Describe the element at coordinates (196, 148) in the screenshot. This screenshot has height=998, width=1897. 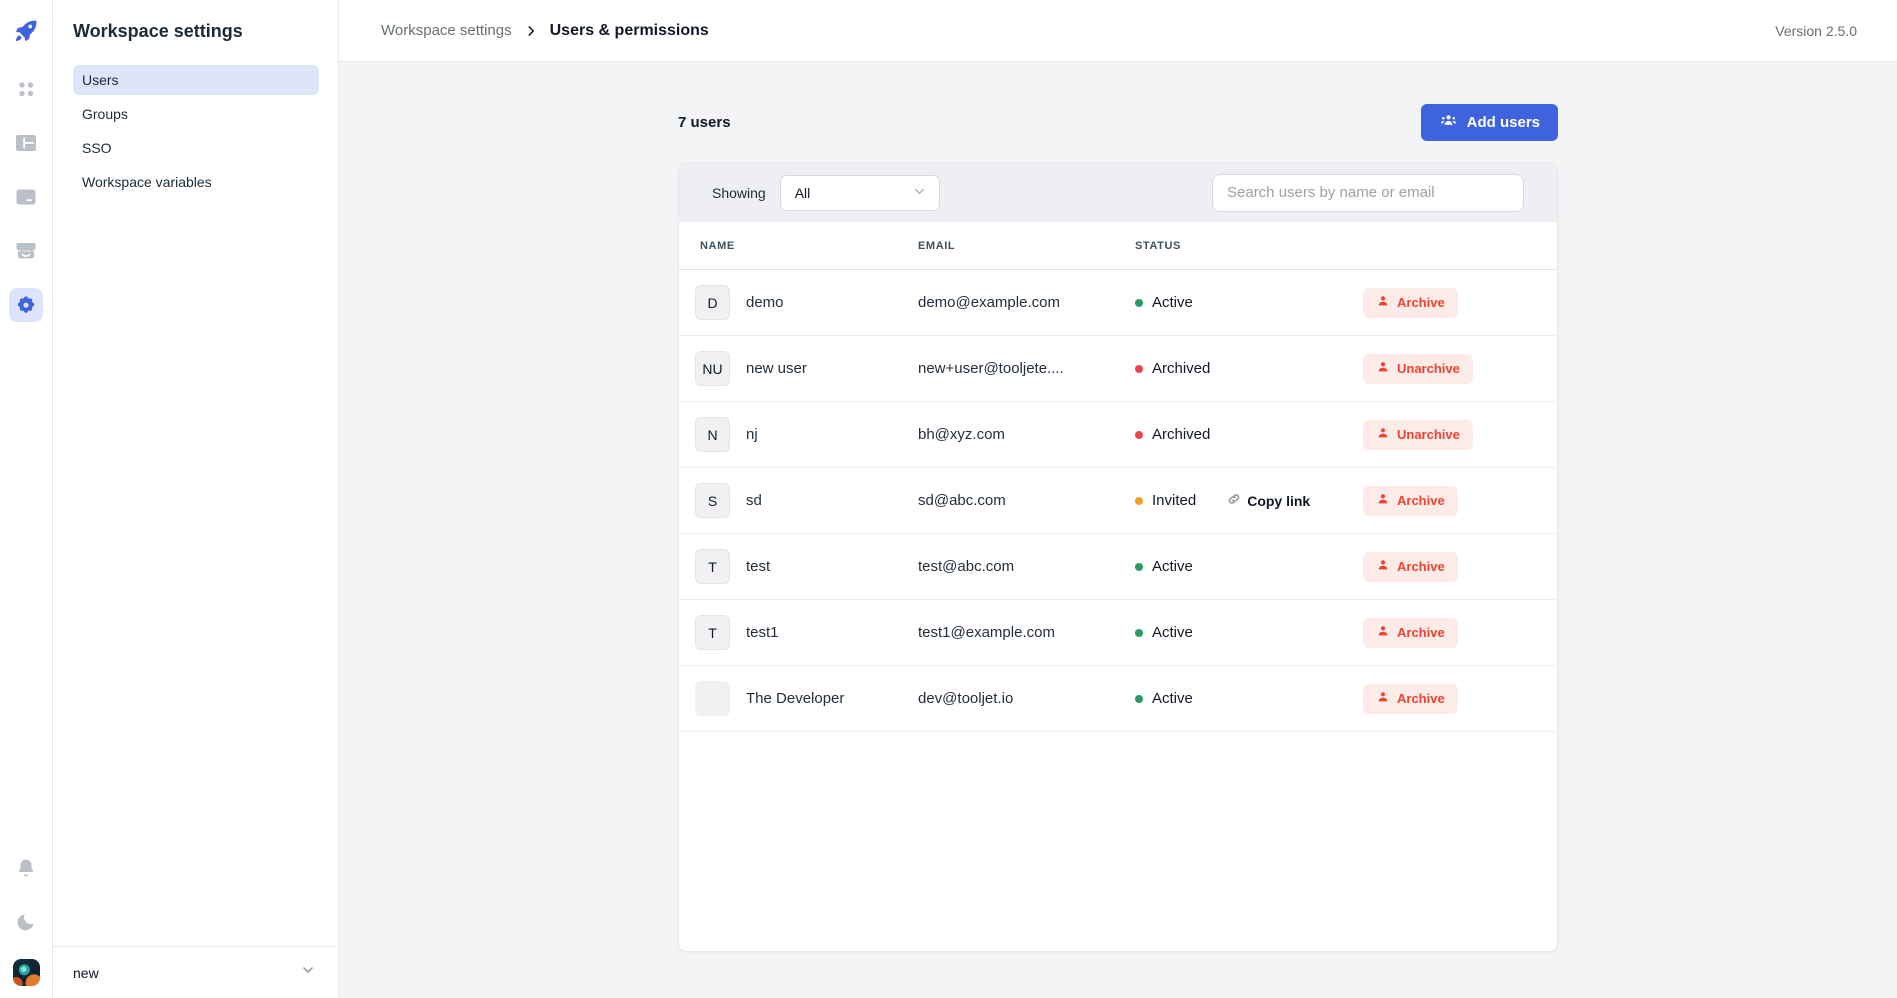
I see `sidebar-item-sso: SSO` at that location.